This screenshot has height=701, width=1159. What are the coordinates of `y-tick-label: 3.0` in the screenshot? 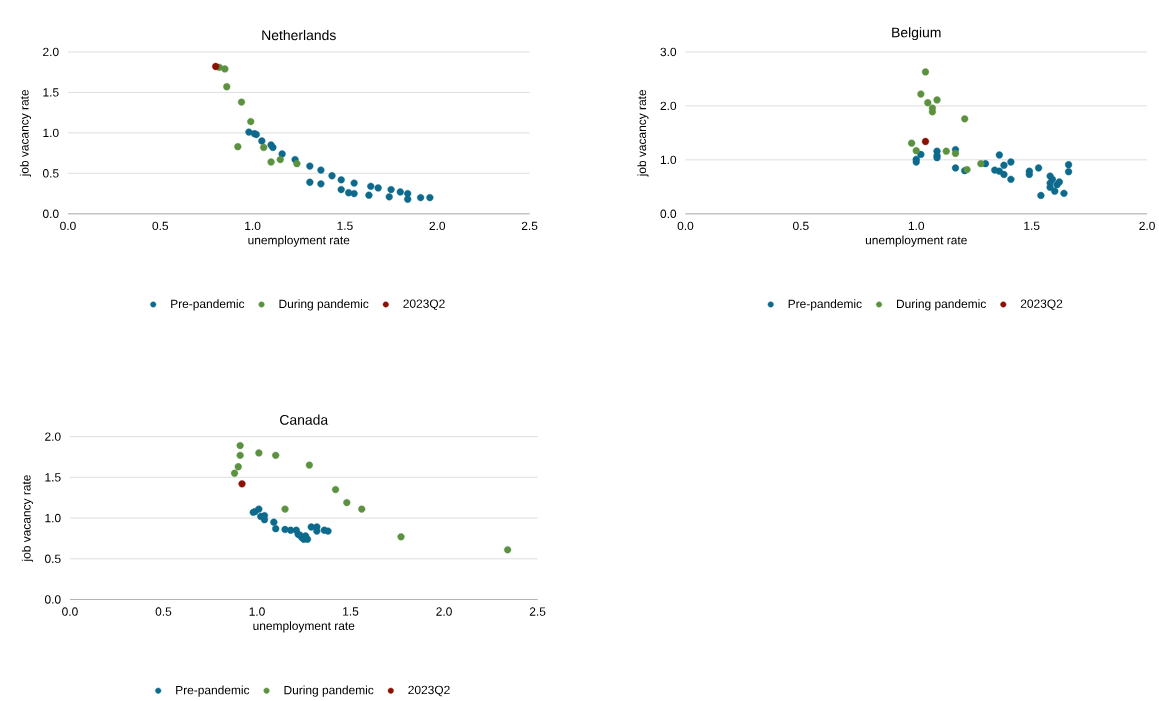 It's located at (668, 51).